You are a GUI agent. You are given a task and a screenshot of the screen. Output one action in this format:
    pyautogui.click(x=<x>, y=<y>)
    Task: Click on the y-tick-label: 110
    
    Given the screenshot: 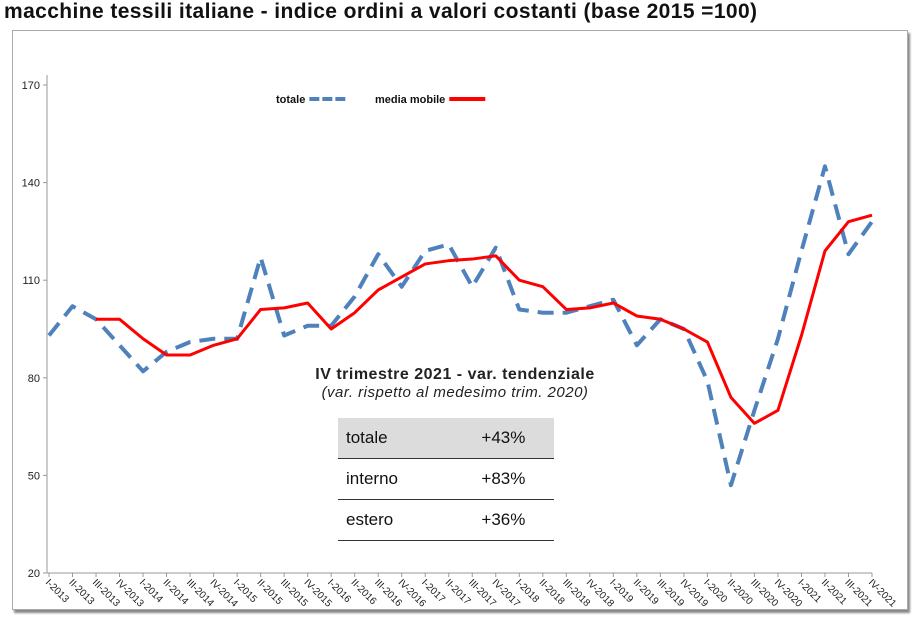 What is the action you would take?
    pyautogui.click(x=31, y=281)
    